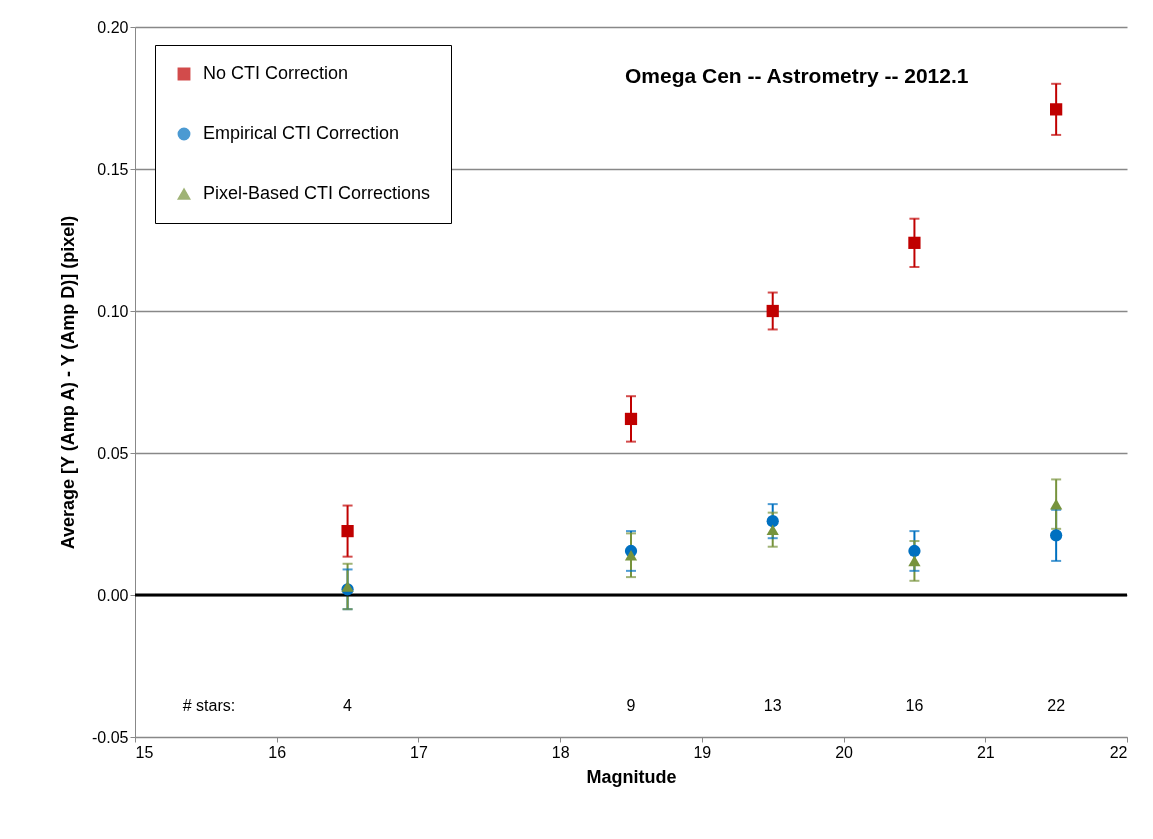 This screenshot has height=839, width=1153. Describe the element at coordinates (276, 73) in the screenshot. I see `legend-label: No CTI Correction` at that location.